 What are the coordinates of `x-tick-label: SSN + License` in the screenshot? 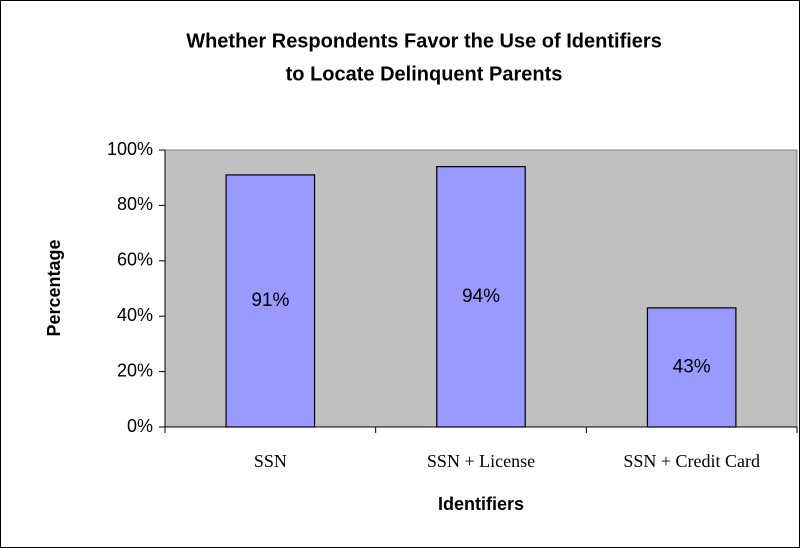 It's located at (481, 461).